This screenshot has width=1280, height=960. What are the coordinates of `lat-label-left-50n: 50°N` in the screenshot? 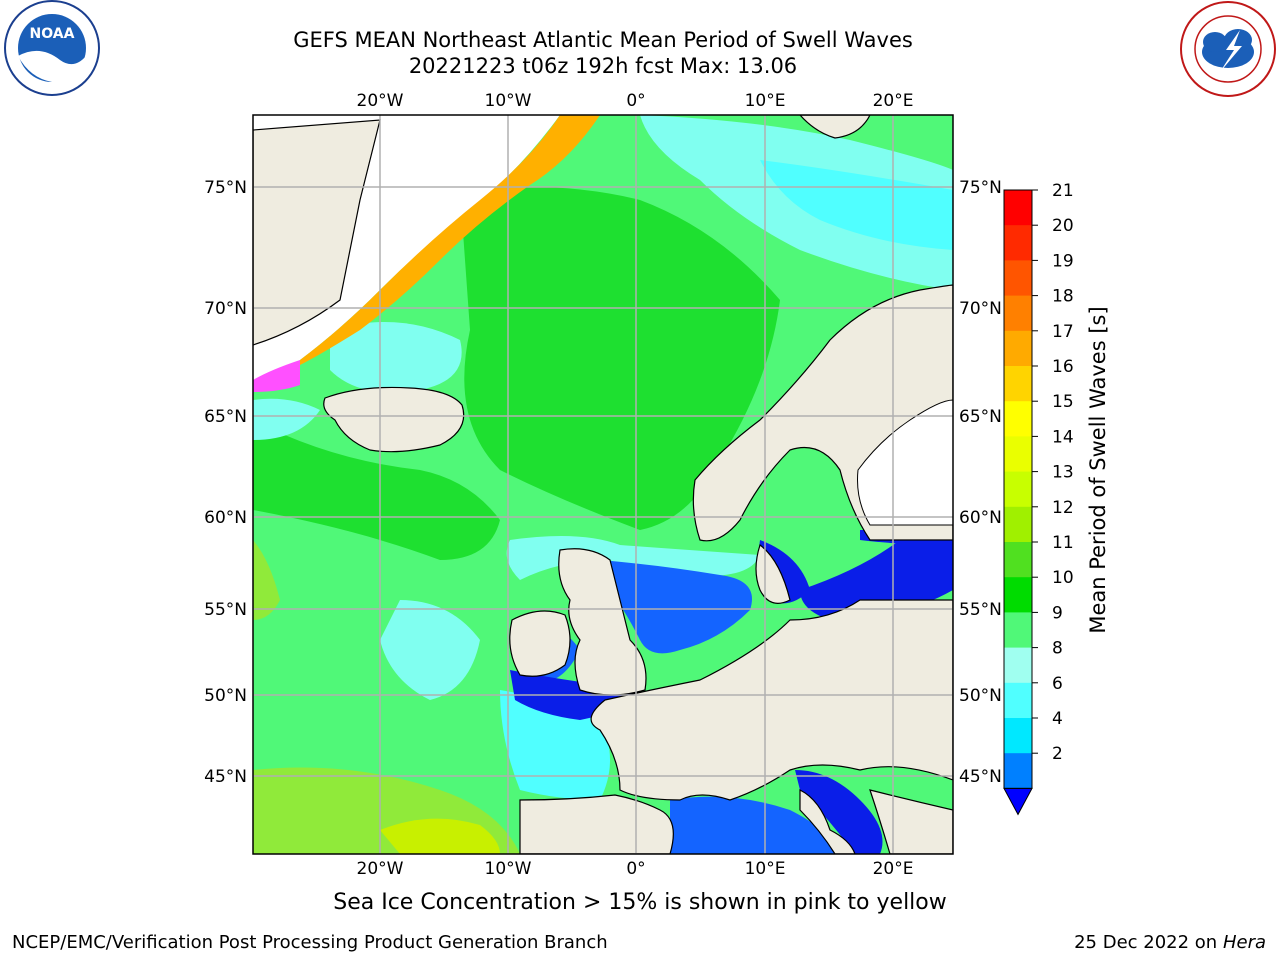 It's located at (225, 696).